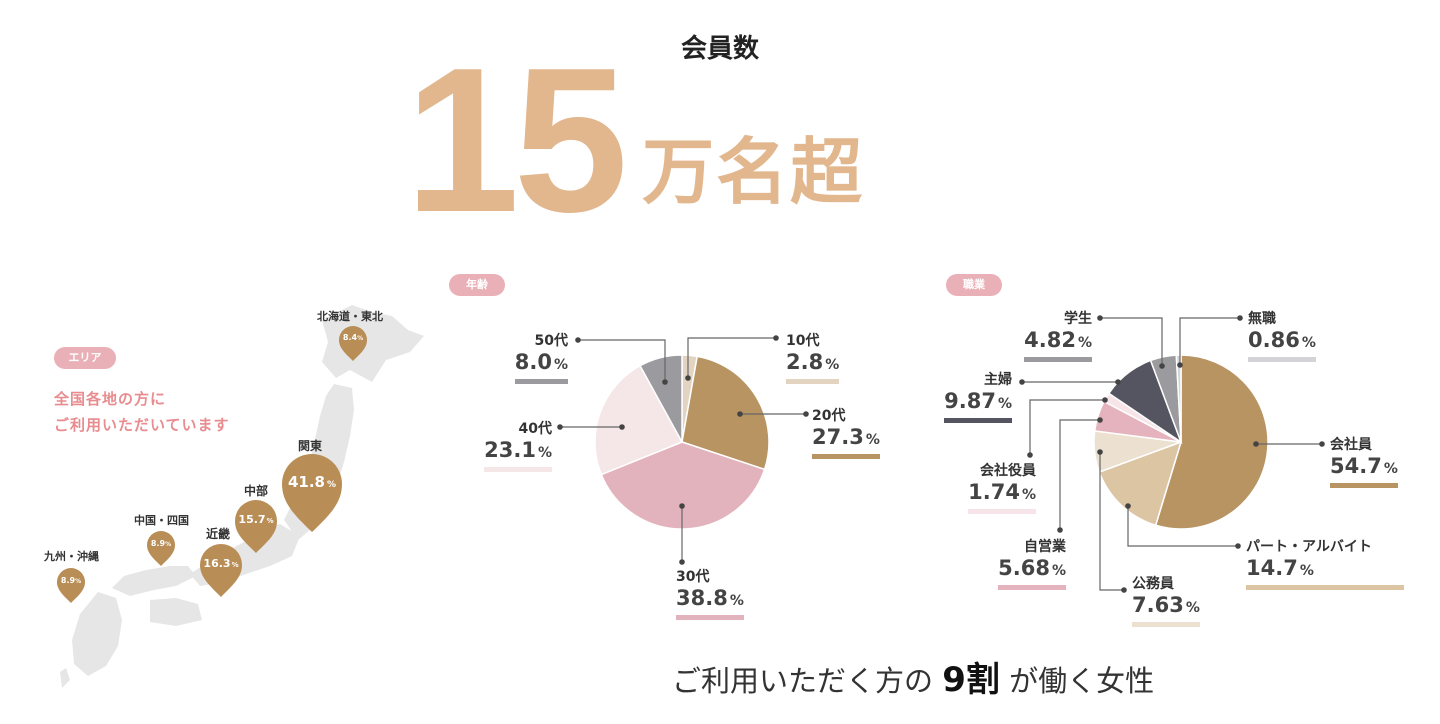 Image resolution: width=1440 pixels, height=724 pixels. I want to click on region-label: 中部, so click(256, 491).